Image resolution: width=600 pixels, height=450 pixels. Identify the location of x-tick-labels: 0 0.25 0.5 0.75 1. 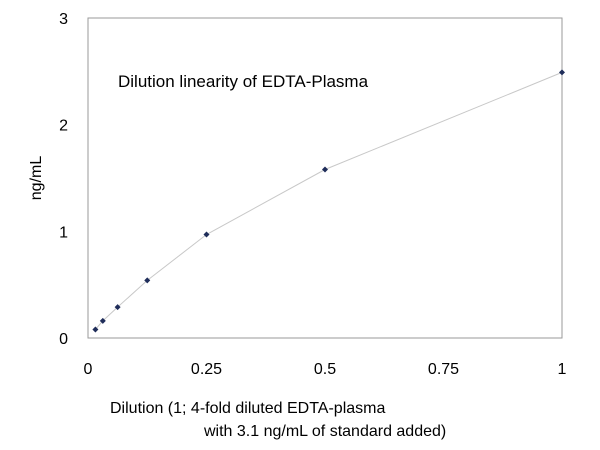
(325, 369).